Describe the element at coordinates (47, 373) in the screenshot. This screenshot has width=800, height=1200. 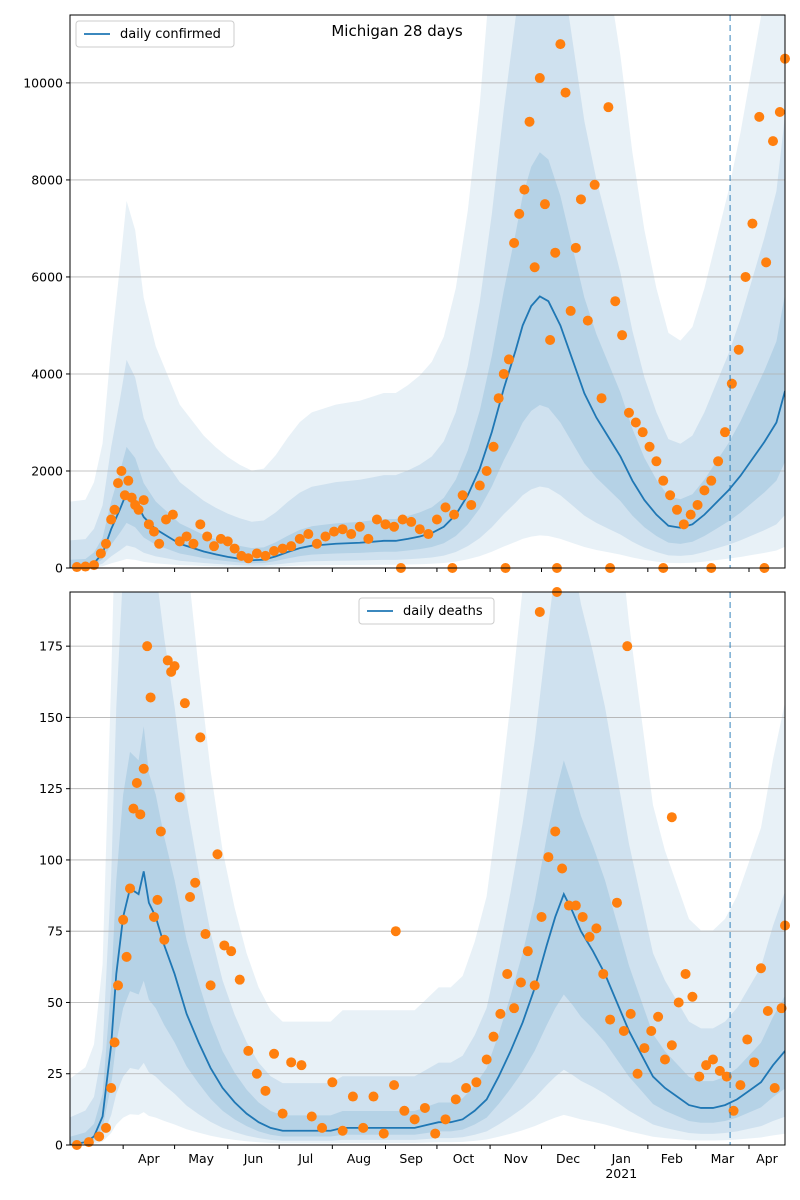
I see `confirmed-y-tick-label: 4000` at that location.